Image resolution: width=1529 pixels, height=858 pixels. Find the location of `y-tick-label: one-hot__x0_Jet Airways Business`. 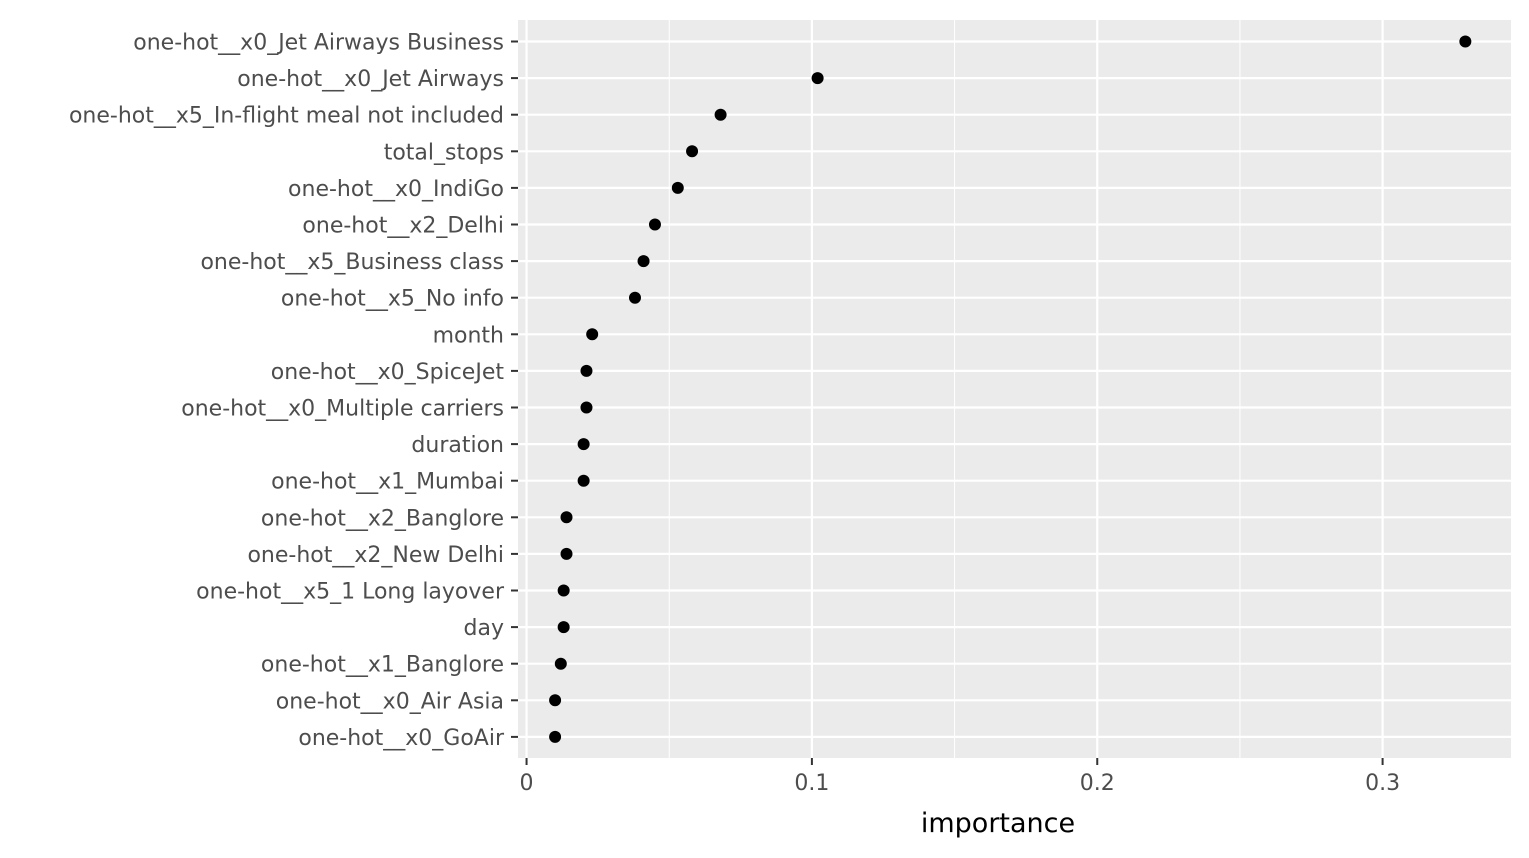

y-tick-label: one-hot__x0_Jet Airways Business is located at coordinates (318, 43).